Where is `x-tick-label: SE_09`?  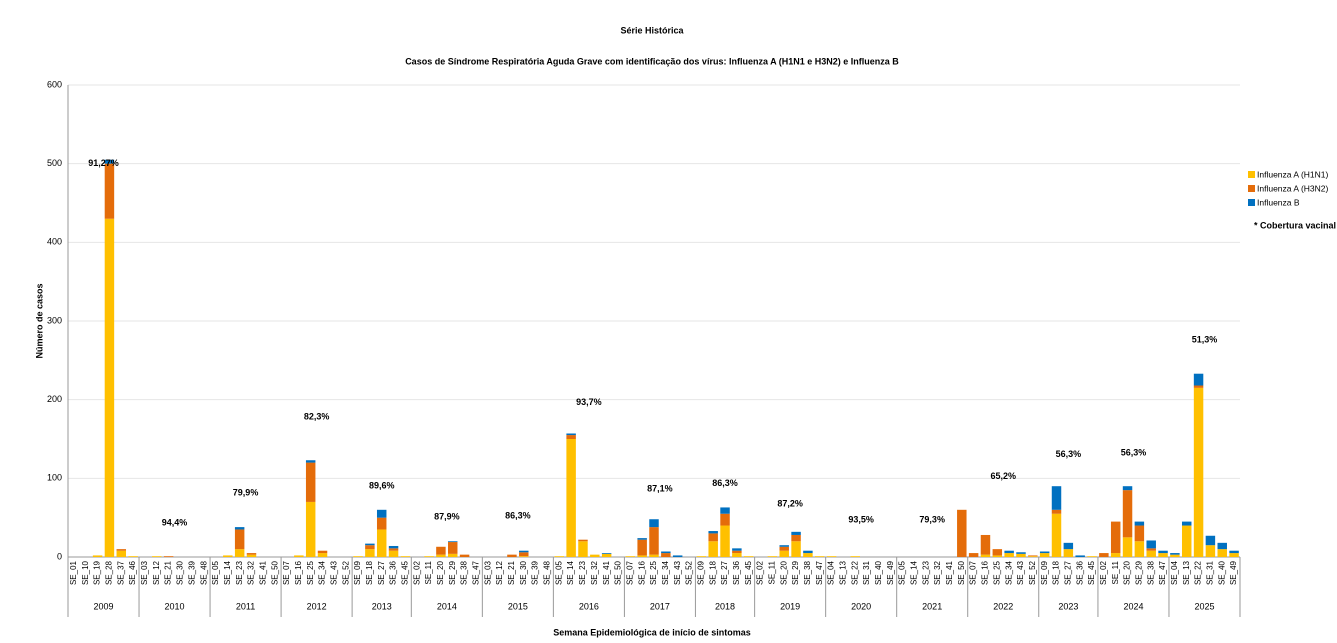 x-tick-label: SE_09 is located at coordinates (700, 572).